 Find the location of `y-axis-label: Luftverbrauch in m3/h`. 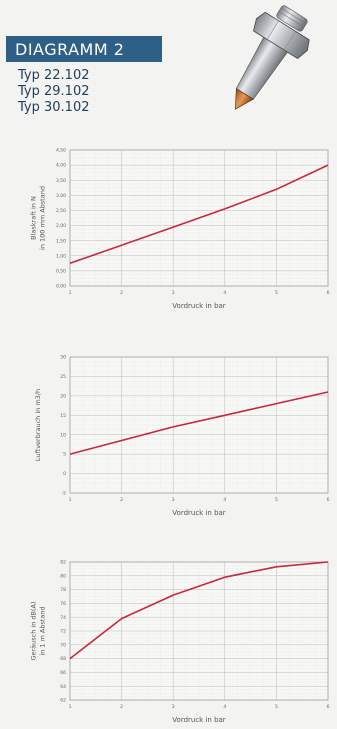

y-axis-label: Luftverbrauch in m3/h is located at coordinates (38, 425).